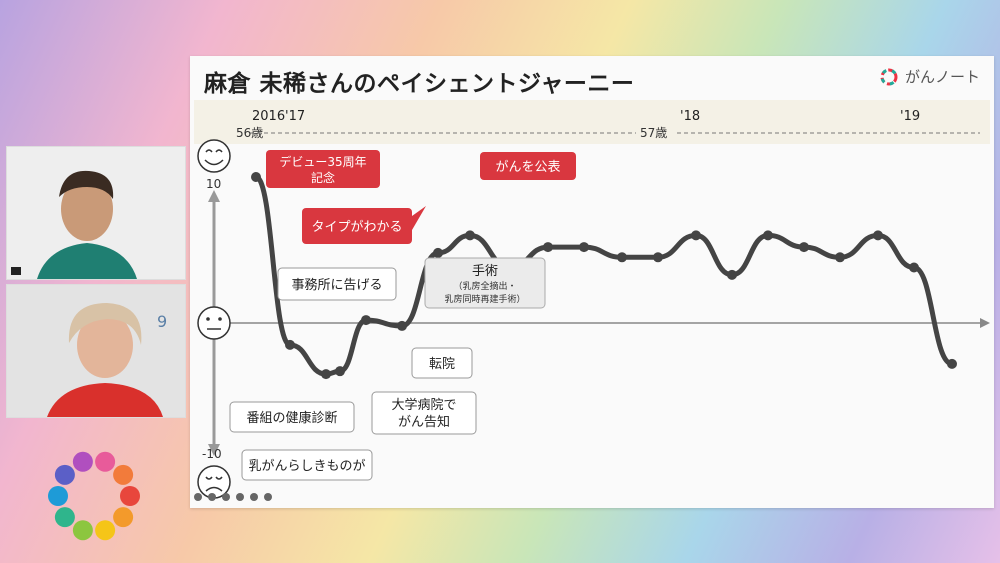  I want to click on svg-text: がん告知, so click(424, 422).